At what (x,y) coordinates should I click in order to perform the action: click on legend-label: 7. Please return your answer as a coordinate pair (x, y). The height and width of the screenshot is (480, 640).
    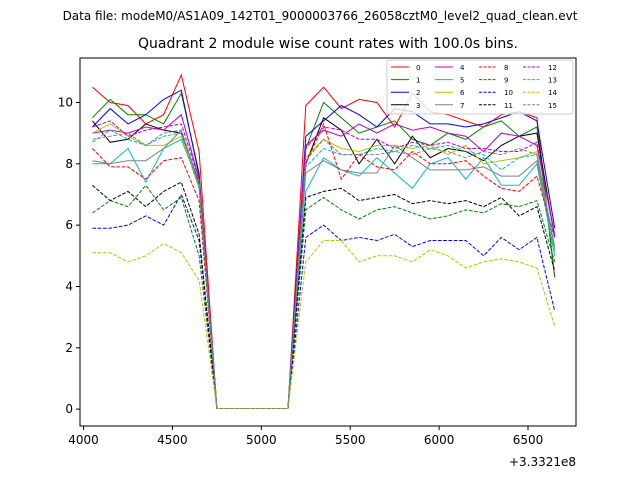
    Looking at the image, I should click on (462, 106).